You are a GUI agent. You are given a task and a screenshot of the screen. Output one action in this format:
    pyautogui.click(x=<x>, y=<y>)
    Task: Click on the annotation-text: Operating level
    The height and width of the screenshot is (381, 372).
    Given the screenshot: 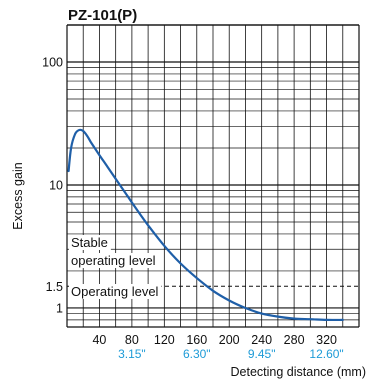 What is the action you would take?
    pyautogui.click(x=115, y=291)
    